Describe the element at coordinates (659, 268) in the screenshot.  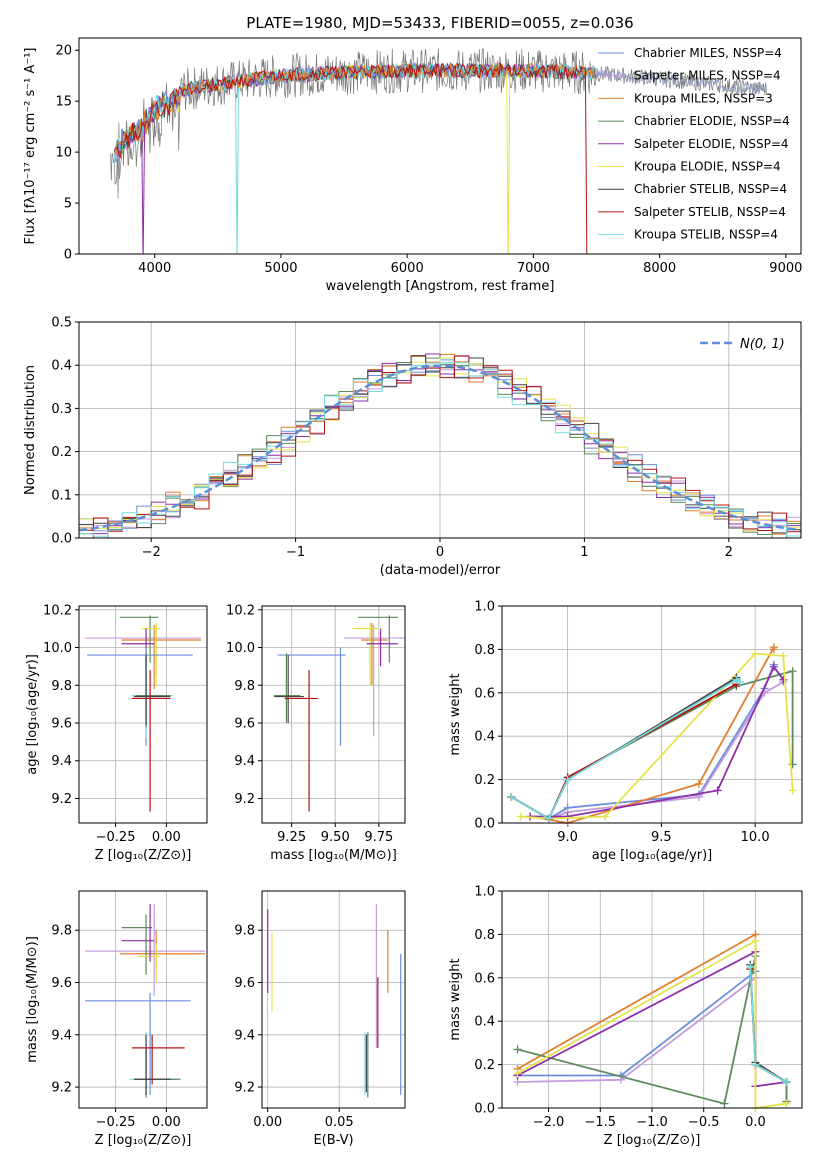
I see `x-tick-label: 8000` at that location.